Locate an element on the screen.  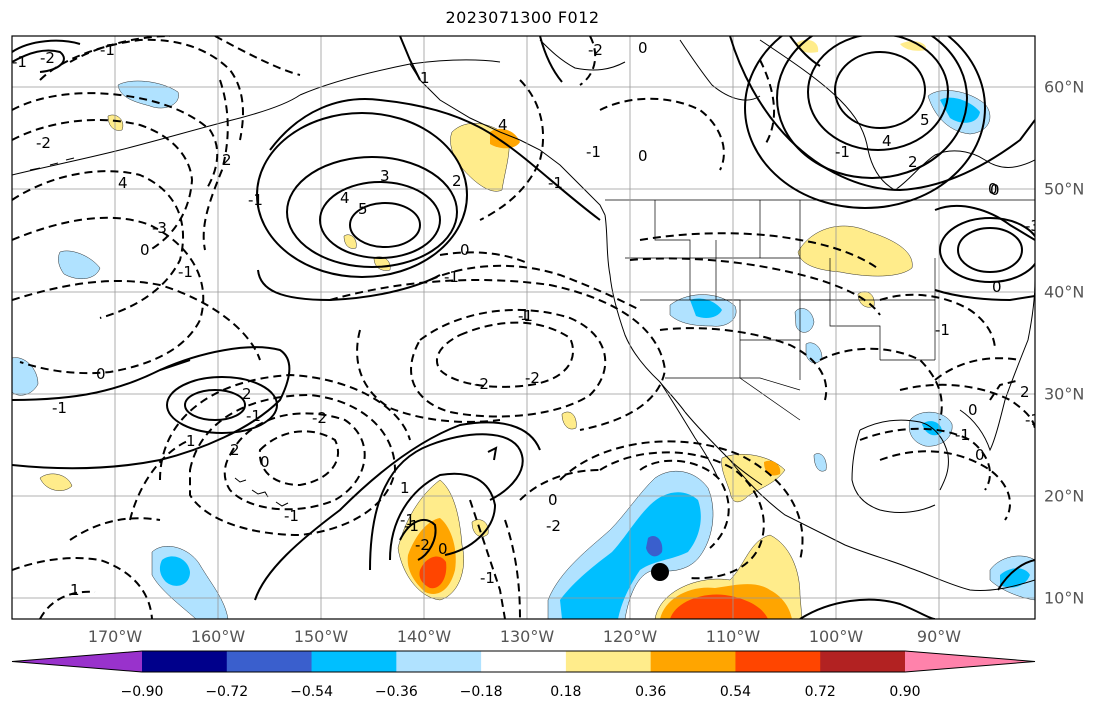
lat-label: 10°N is located at coordinates (1064, 598).